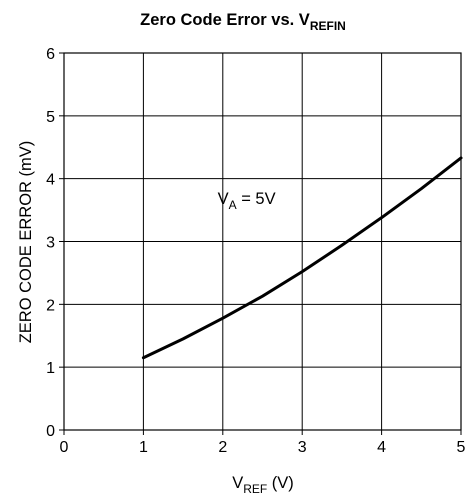 The height and width of the screenshot is (504, 471). Describe the element at coordinates (237, 483) in the screenshot. I see `x-axis-label-main: V` at that location.